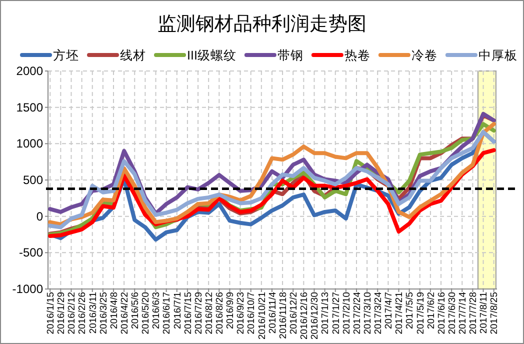  I want to click on x-tick-label: 2017/7/14, so click(463, 313).